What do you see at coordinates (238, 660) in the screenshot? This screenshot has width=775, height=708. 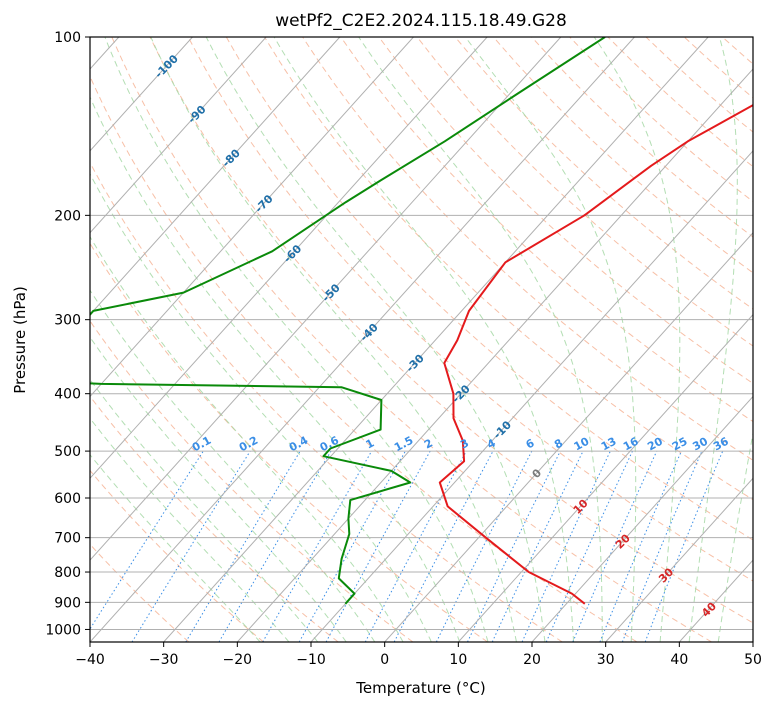 I see `x-tick-label: −20` at bounding box center [238, 660].